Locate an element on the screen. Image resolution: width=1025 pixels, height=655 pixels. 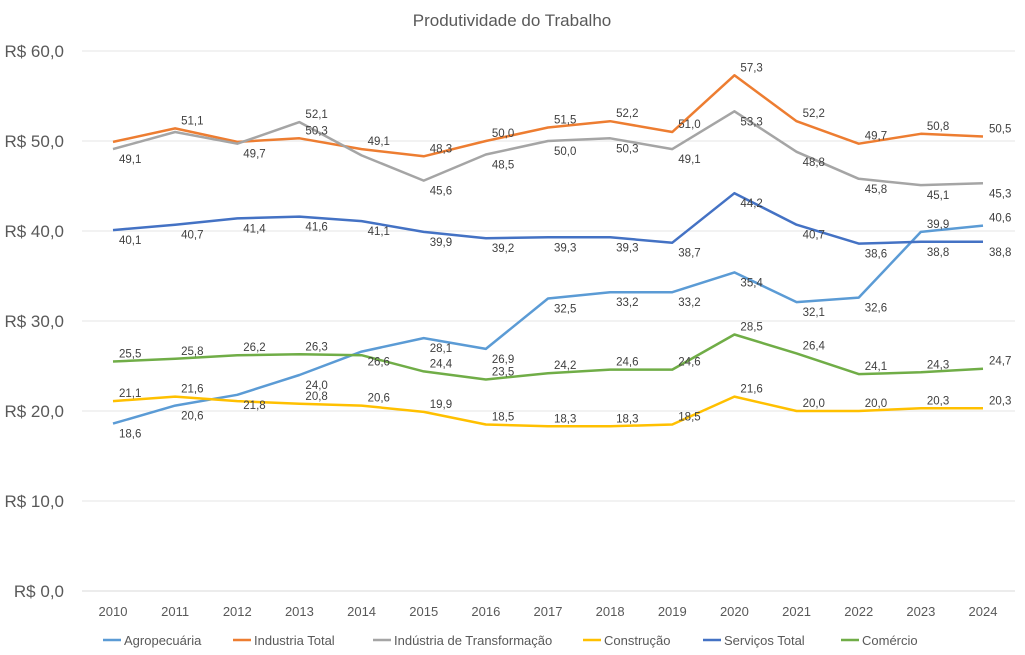
x-tick-label: 2011 is located at coordinates (175, 611).